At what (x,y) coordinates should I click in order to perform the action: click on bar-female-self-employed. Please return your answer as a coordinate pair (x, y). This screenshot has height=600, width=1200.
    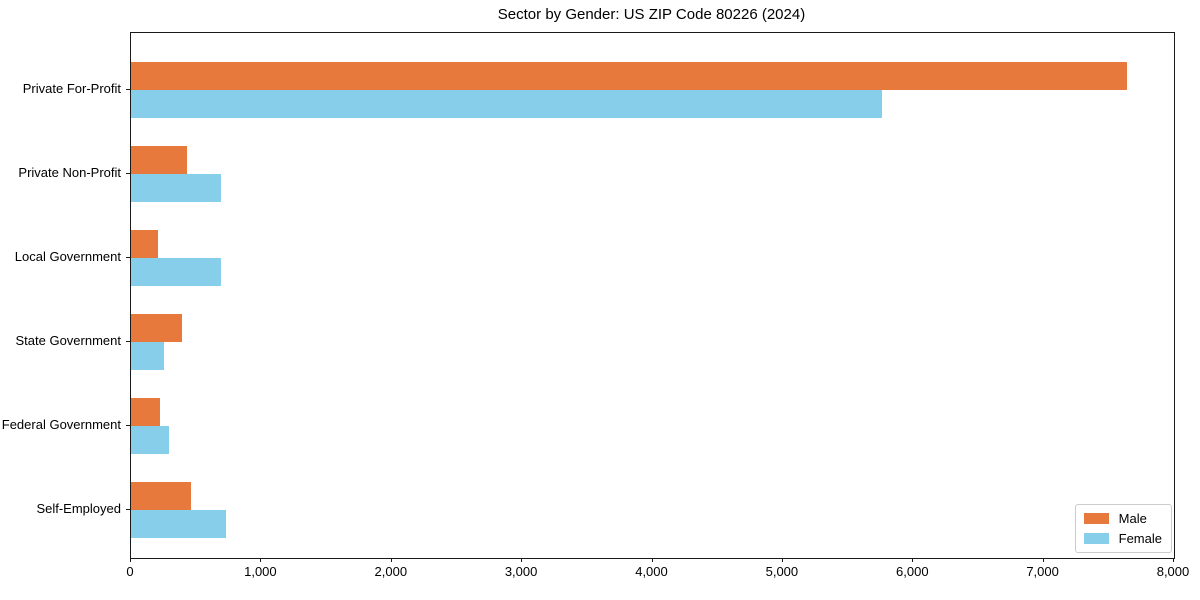
    Looking at the image, I should click on (179, 524).